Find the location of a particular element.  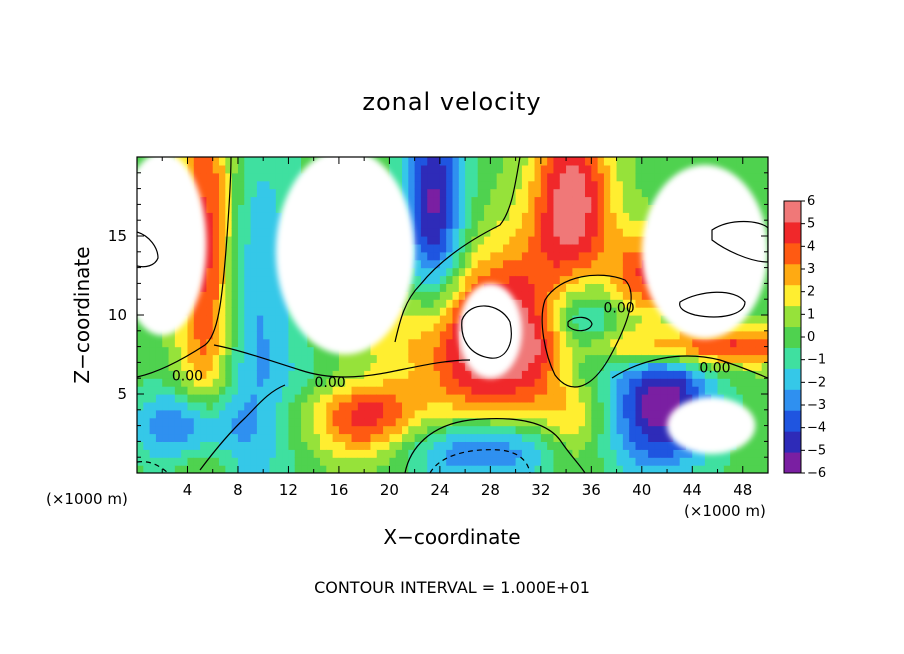

colorbar-tick-label: −3 is located at coordinates (816, 405).